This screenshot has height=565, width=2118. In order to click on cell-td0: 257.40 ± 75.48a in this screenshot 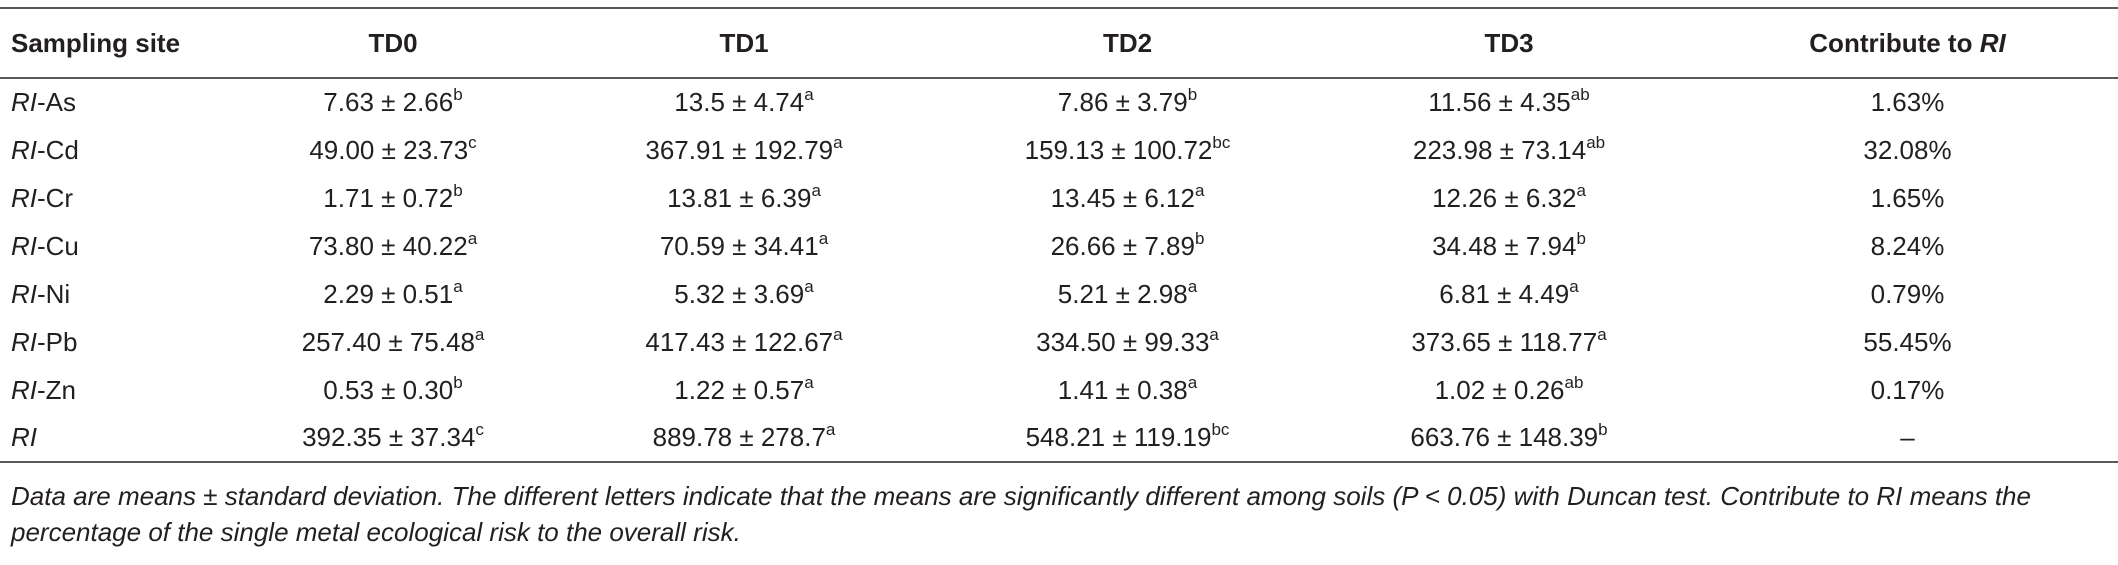, I will do `click(393, 342)`.